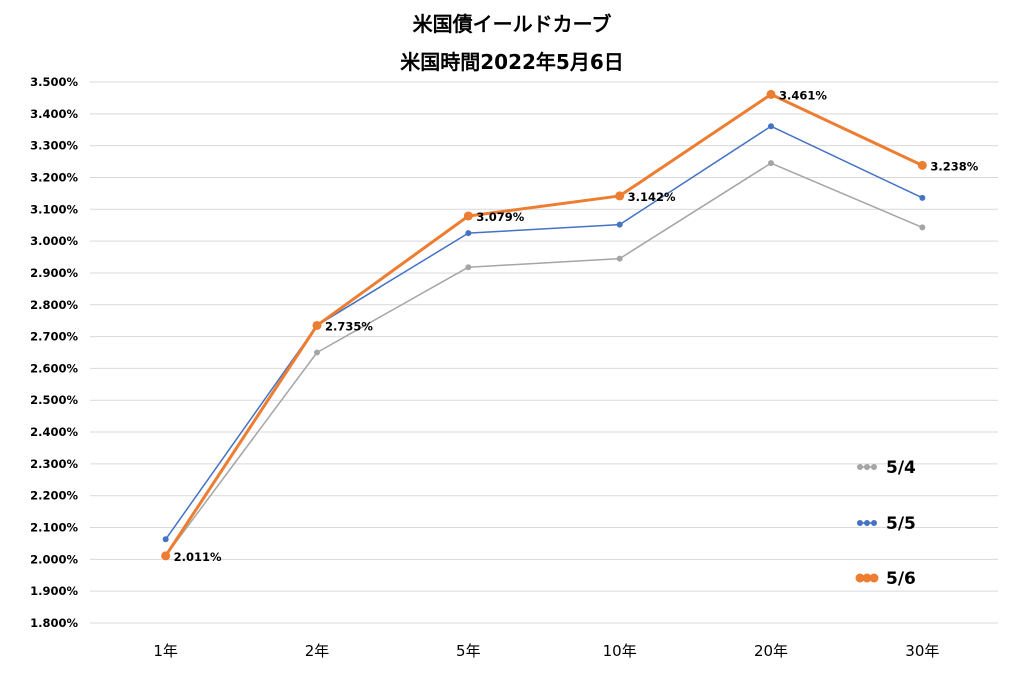  I want to click on x-axis-tick-labels: 1年 2年 5年 10年 20年 30年, so click(546, 651).